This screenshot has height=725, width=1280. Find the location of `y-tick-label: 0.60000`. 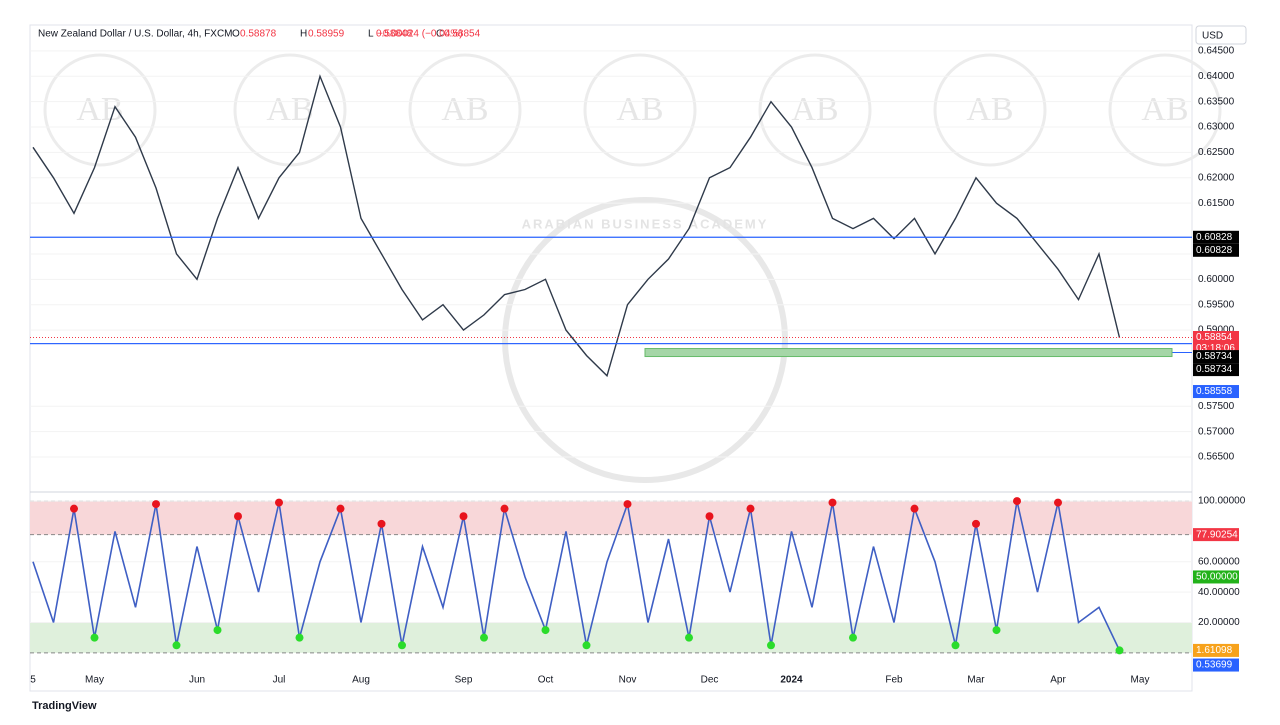

y-tick-label: 0.60000 is located at coordinates (1216, 279).